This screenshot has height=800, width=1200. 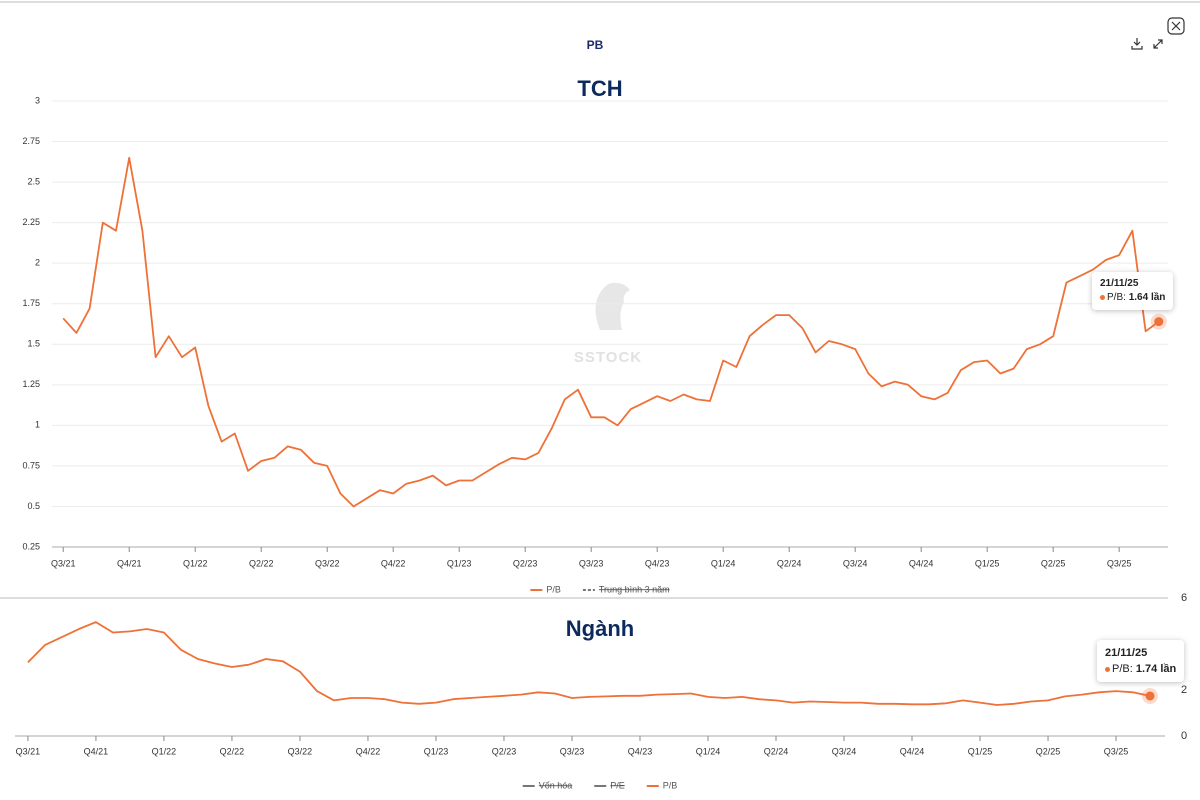 What do you see at coordinates (589, 663) in the screenshot?
I see `series-line` at bounding box center [589, 663].